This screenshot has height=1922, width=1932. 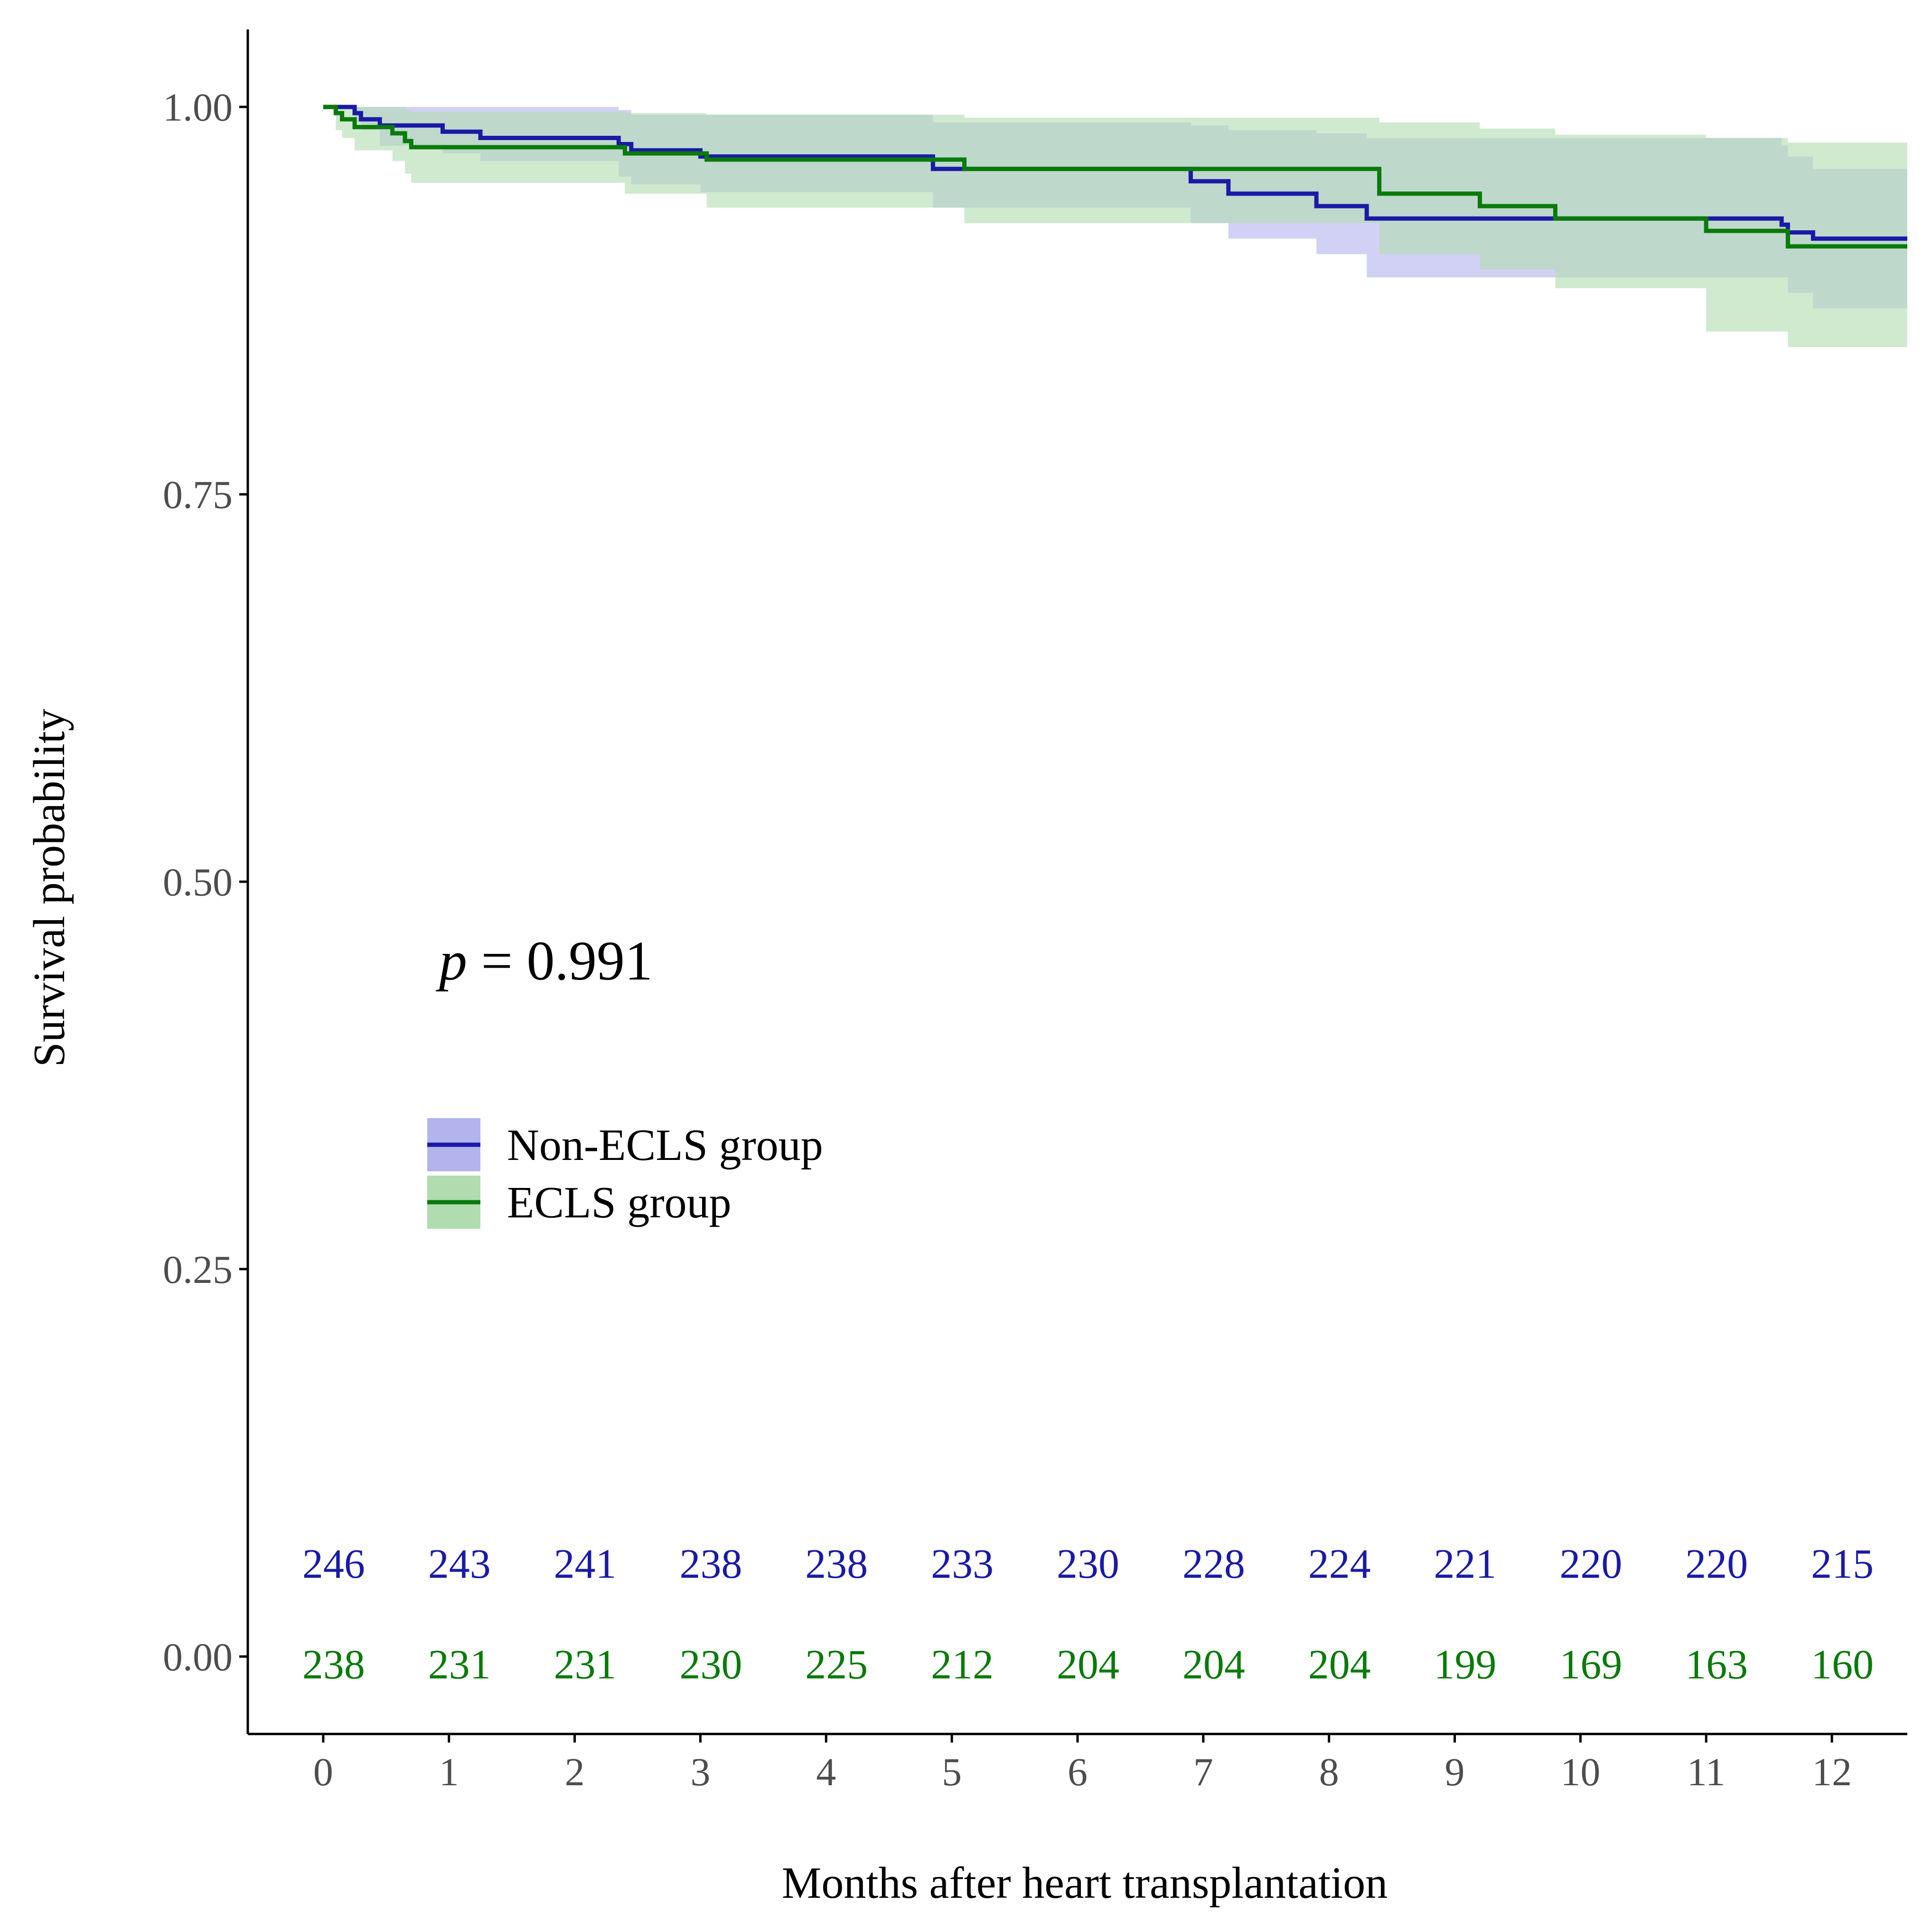 I want to click on y-tick-label: 0.00, so click(x=198, y=1657).